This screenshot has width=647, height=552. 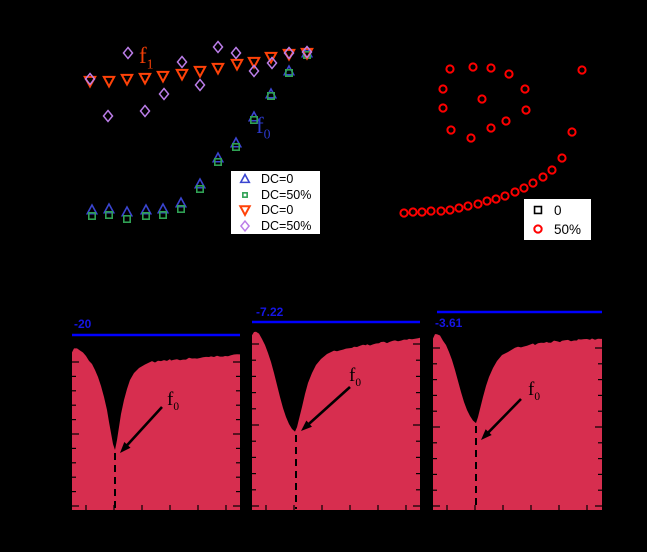 What do you see at coordinates (286, 225) in the screenshot?
I see `legend-label: DC=50%` at bounding box center [286, 225].